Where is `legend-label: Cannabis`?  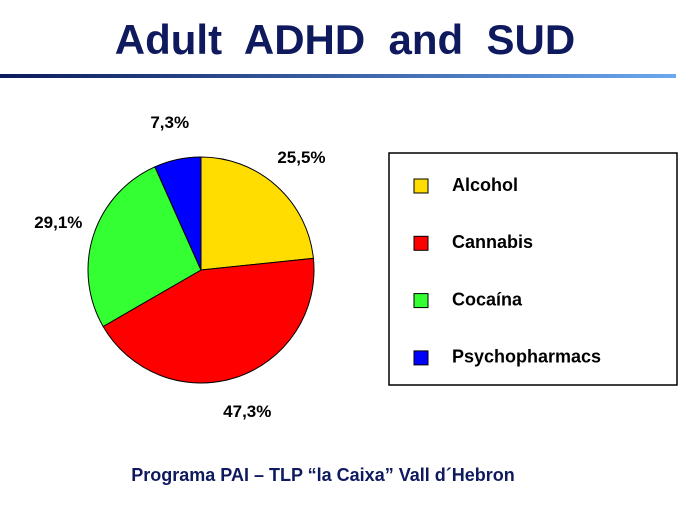 legend-label: Cannabis is located at coordinates (492, 242).